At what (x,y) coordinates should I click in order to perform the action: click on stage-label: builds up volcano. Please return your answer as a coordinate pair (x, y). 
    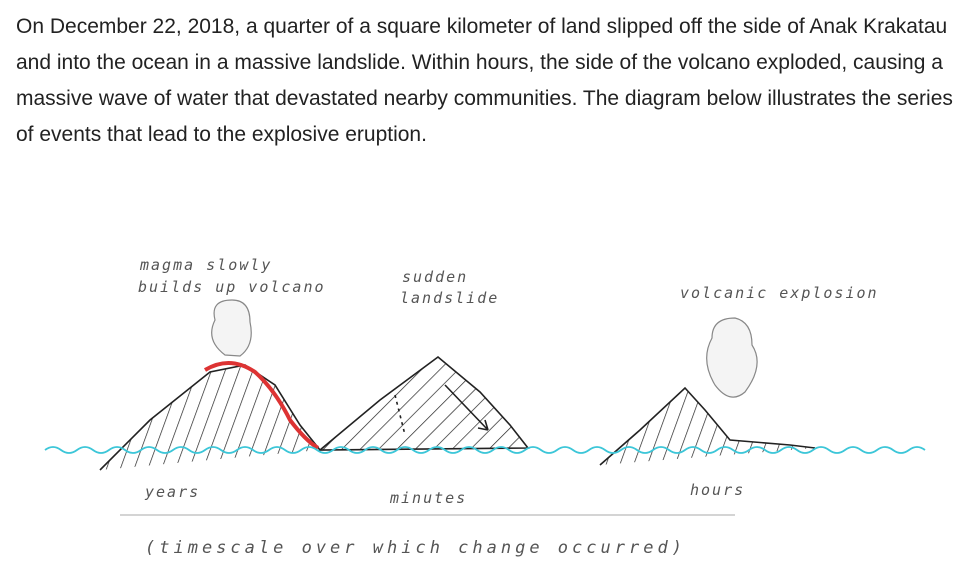
    Looking at the image, I should click on (232, 287).